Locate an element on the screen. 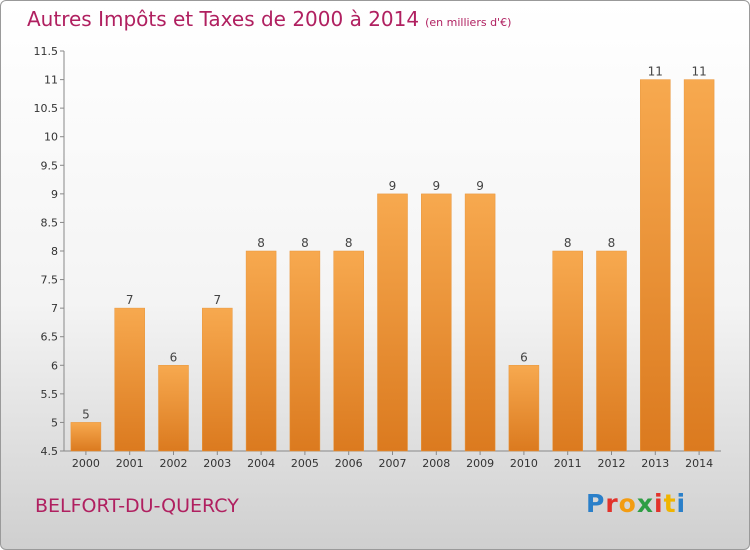  chart-title-main: Autres Impôts et Taxes de 2000 à 2014 is located at coordinates (223, 19).